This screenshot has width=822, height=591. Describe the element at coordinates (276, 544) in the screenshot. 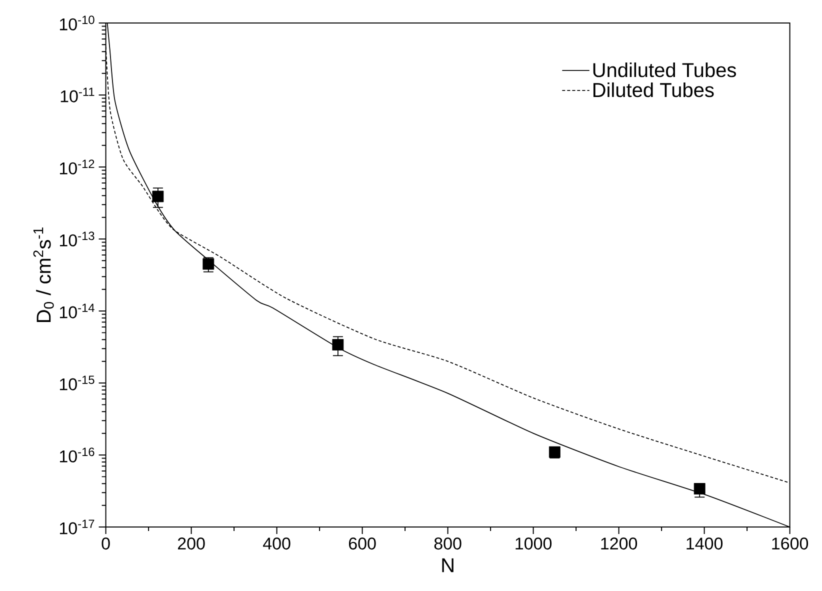

I see `x-tick-label: 400` at that location.